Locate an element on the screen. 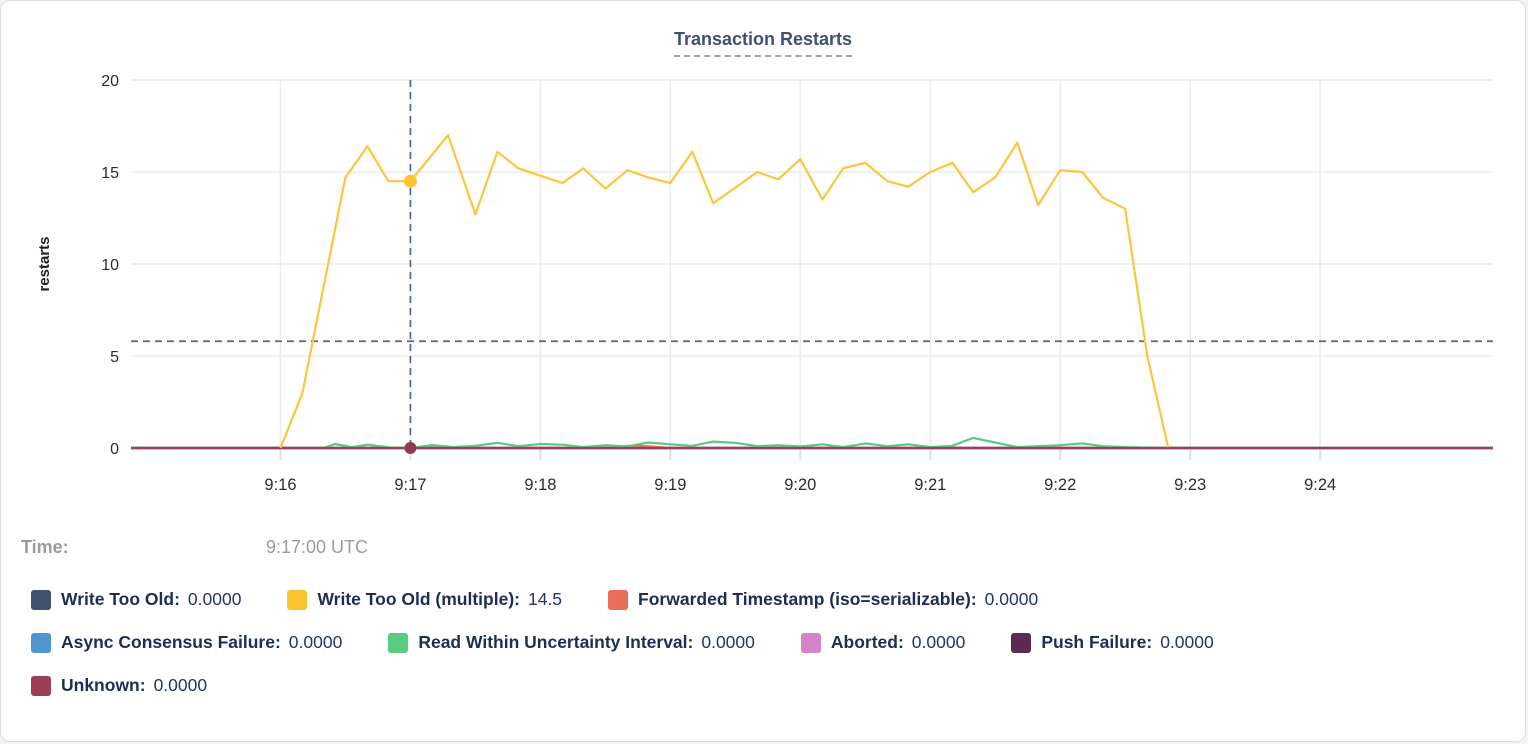 This screenshot has height=744, width=1528. x-tick-label: 9:24 is located at coordinates (1320, 485).